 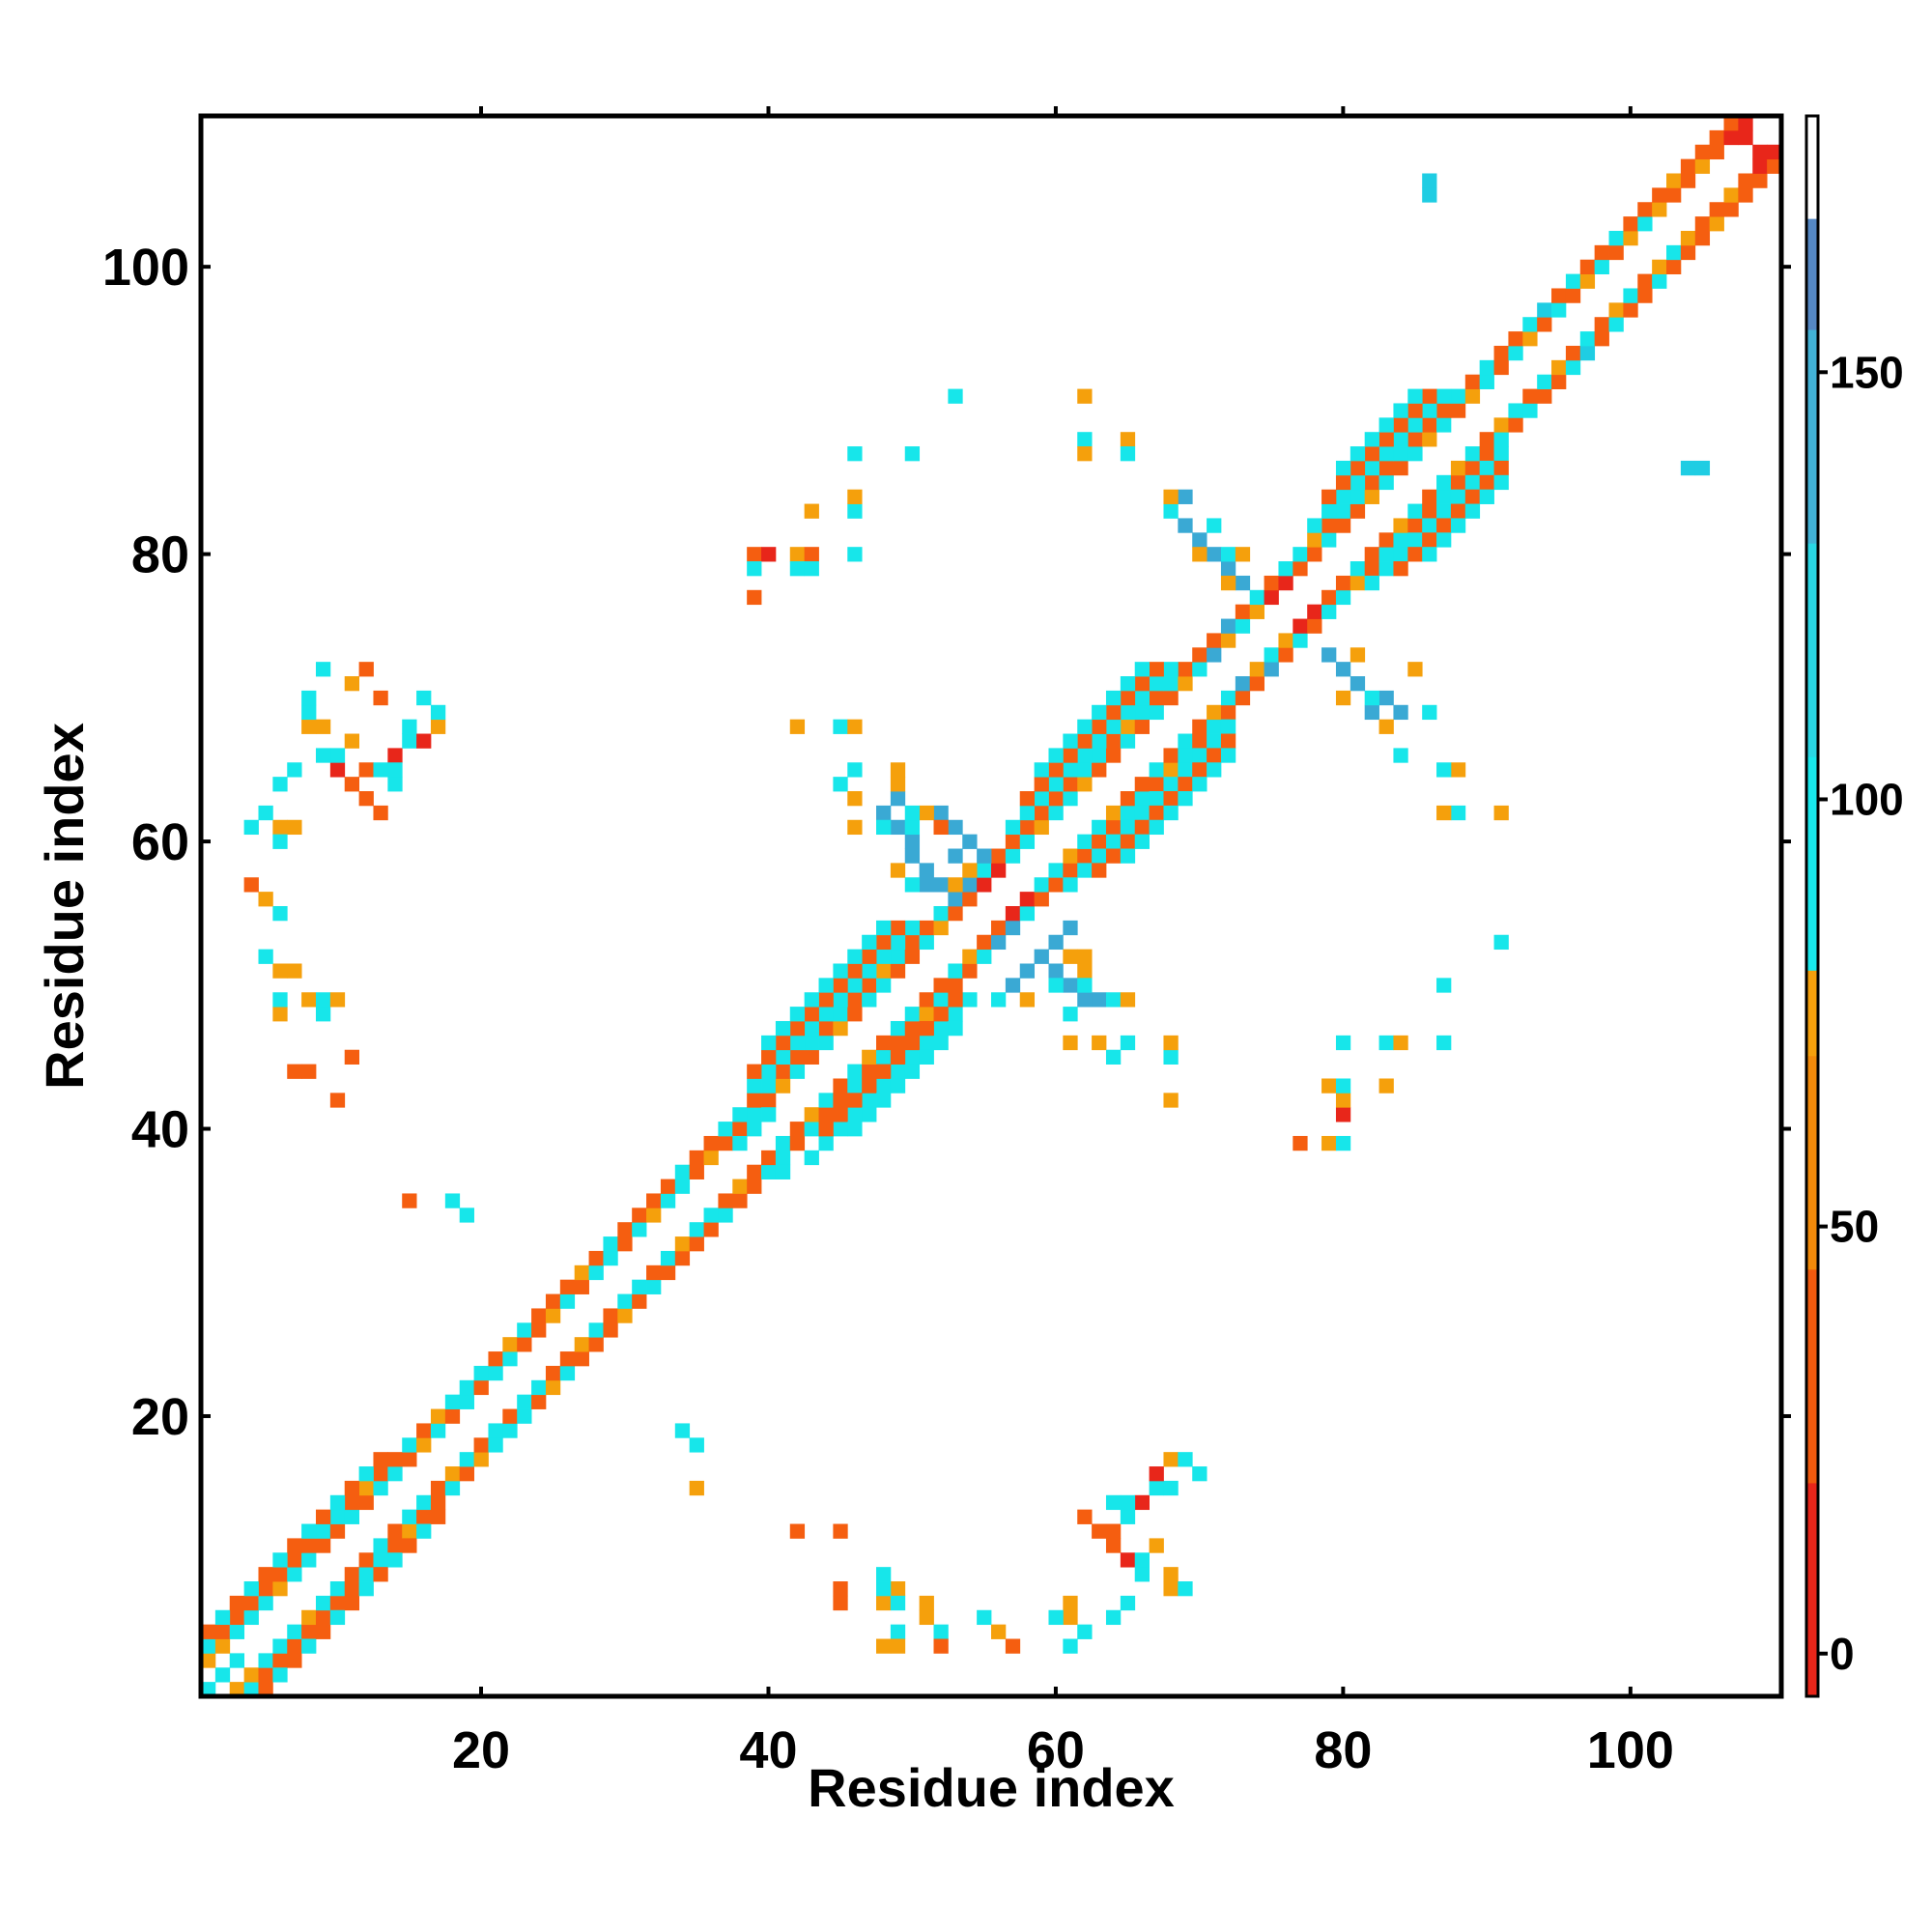 I want to click on y-tick-label: 40, so click(x=160, y=1130).